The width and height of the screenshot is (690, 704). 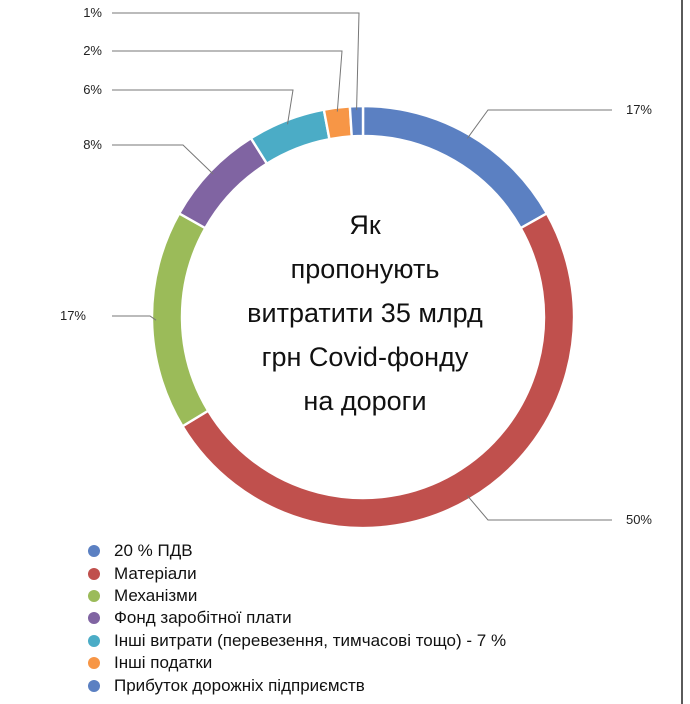 What do you see at coordinates (383, 573) in the screenshot?
I see `legend-item: Матеріали` at bounding box center [383, 573].